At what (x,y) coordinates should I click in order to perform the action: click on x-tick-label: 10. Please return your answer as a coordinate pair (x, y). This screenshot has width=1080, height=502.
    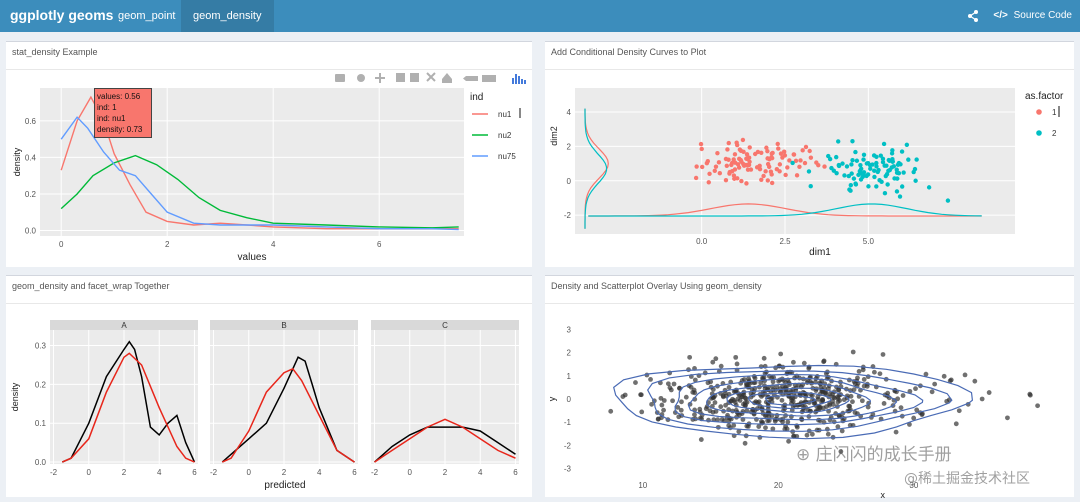
    Looking at the image, I should click on (642, 485).